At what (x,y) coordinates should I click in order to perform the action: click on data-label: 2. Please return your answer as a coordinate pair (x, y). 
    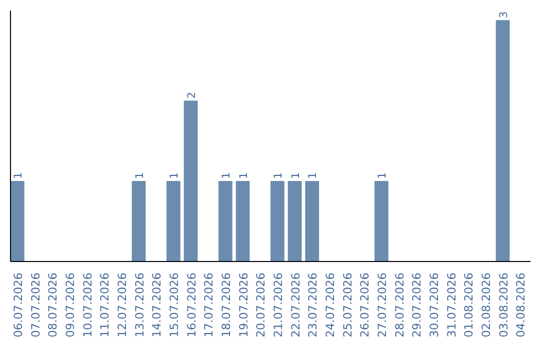
    Looking at the image, I should click on (191, 95).